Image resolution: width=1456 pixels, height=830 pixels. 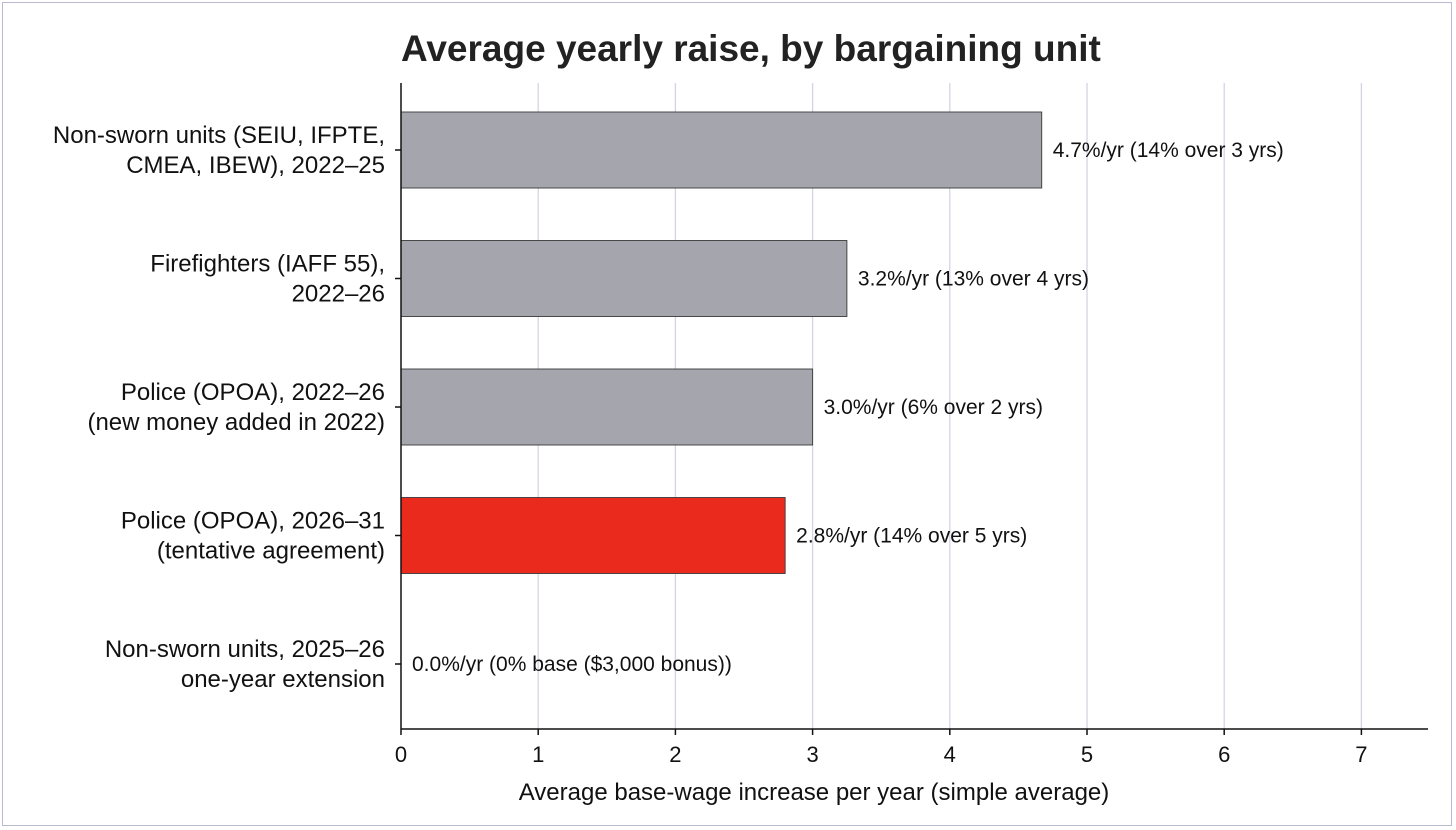 I want to click on category-label-line: Police (OPOA), 2022–26, so click(x=253, y=392).